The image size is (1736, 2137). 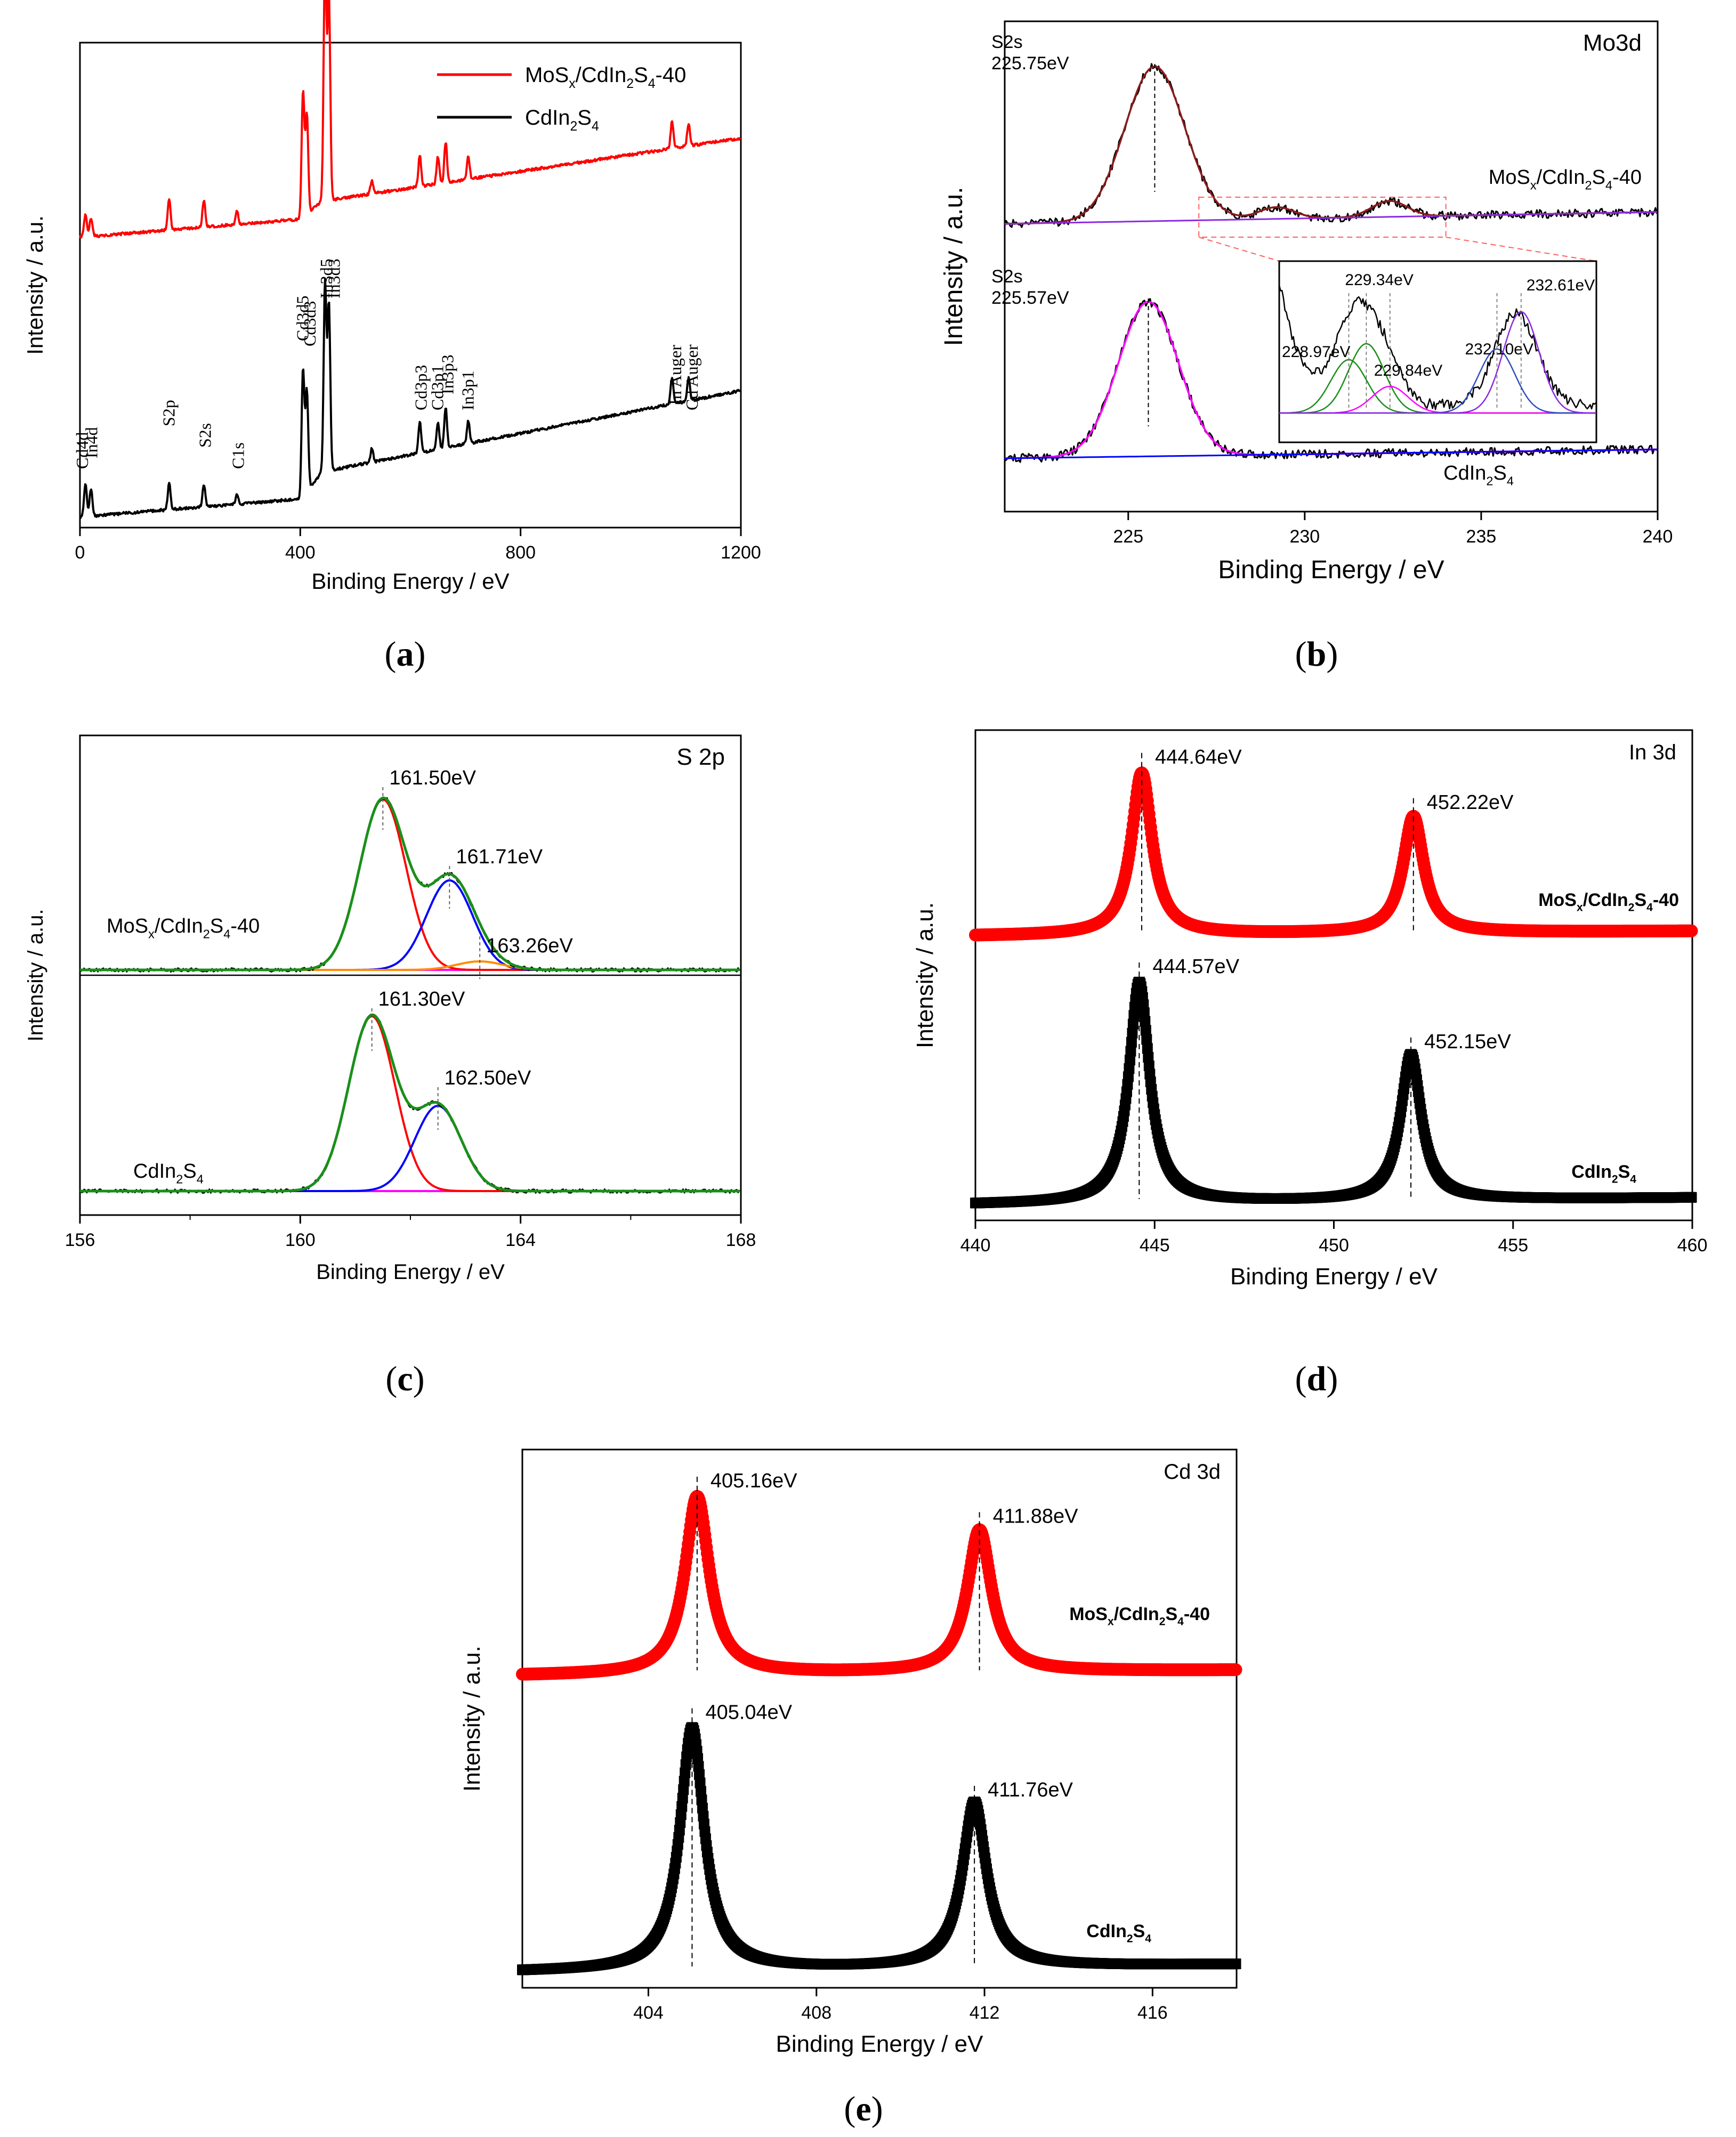 What do you see at coordinates (1652, 752) in the screenshot?
I see `d-title: In 3d` at bounding box center [1652, 752].